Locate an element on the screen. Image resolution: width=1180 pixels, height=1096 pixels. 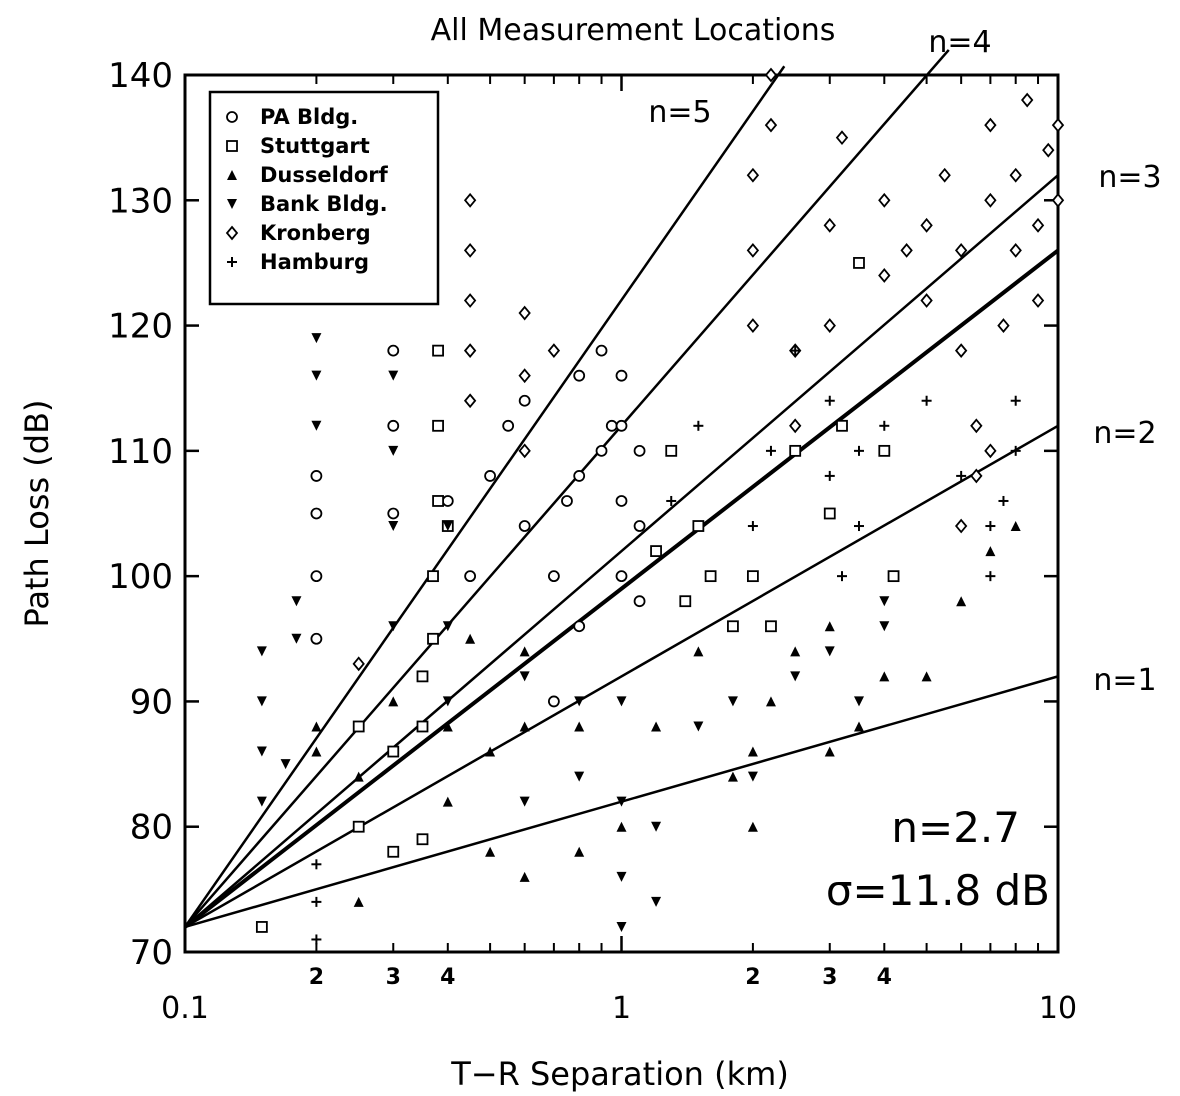
annotation-sigma: σ=11.8 dB is located at coordinates (938, 890).